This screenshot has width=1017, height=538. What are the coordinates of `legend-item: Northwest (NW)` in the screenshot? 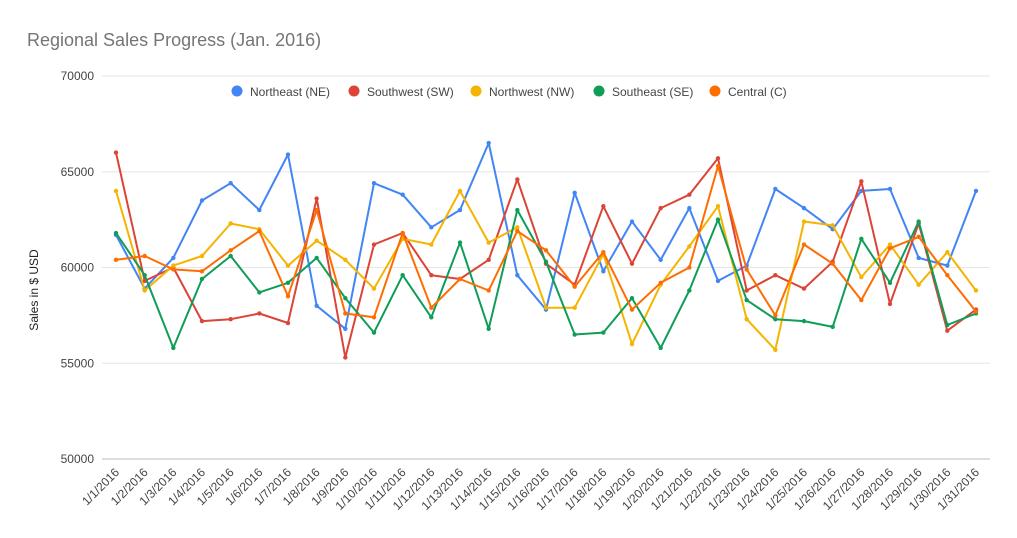 It's located at (522, 92).